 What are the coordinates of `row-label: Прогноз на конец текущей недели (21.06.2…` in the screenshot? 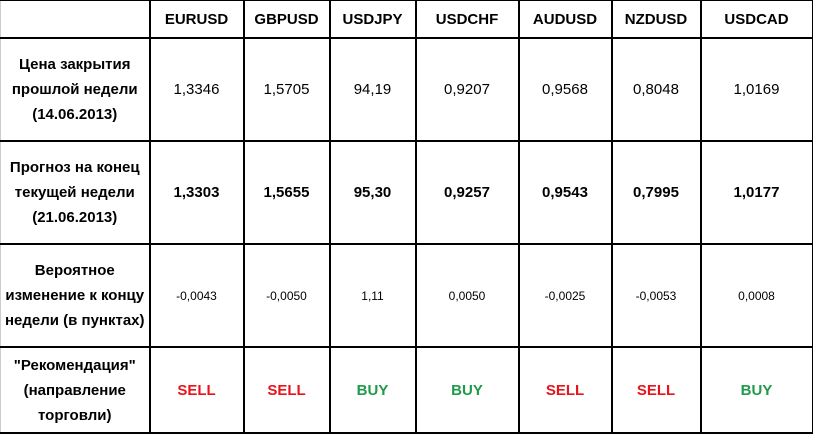 It's located at (75, 192).